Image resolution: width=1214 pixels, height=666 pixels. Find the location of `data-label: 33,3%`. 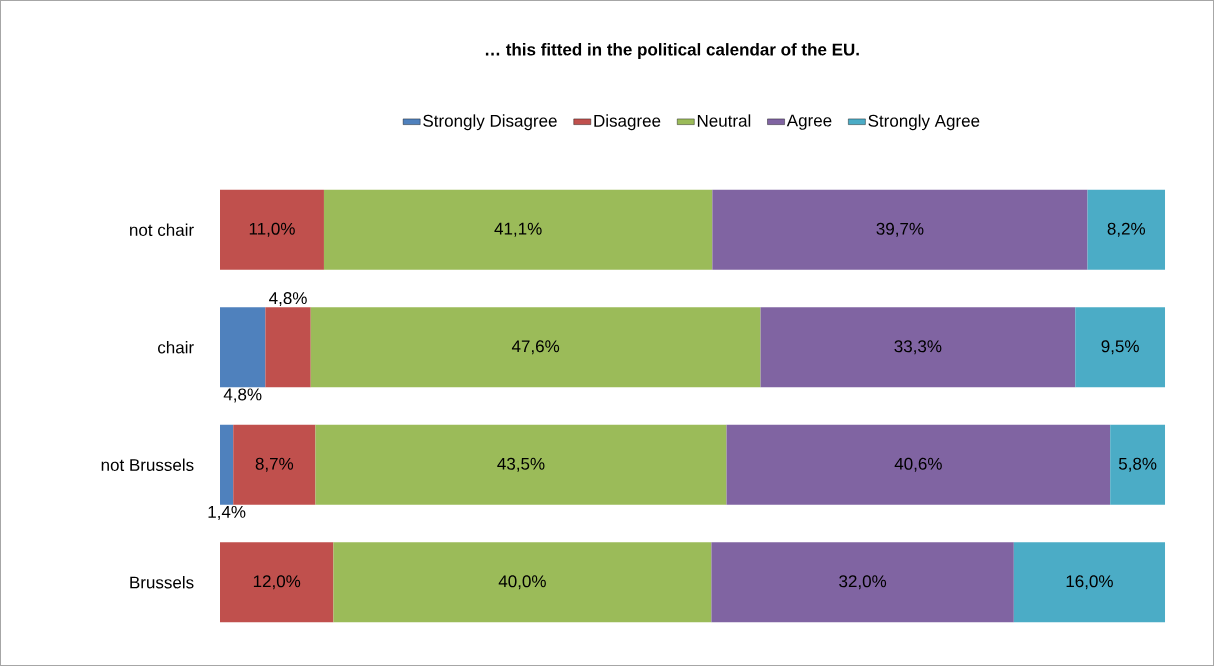

data-label: 33,3% is located at coordinates (918, 347).